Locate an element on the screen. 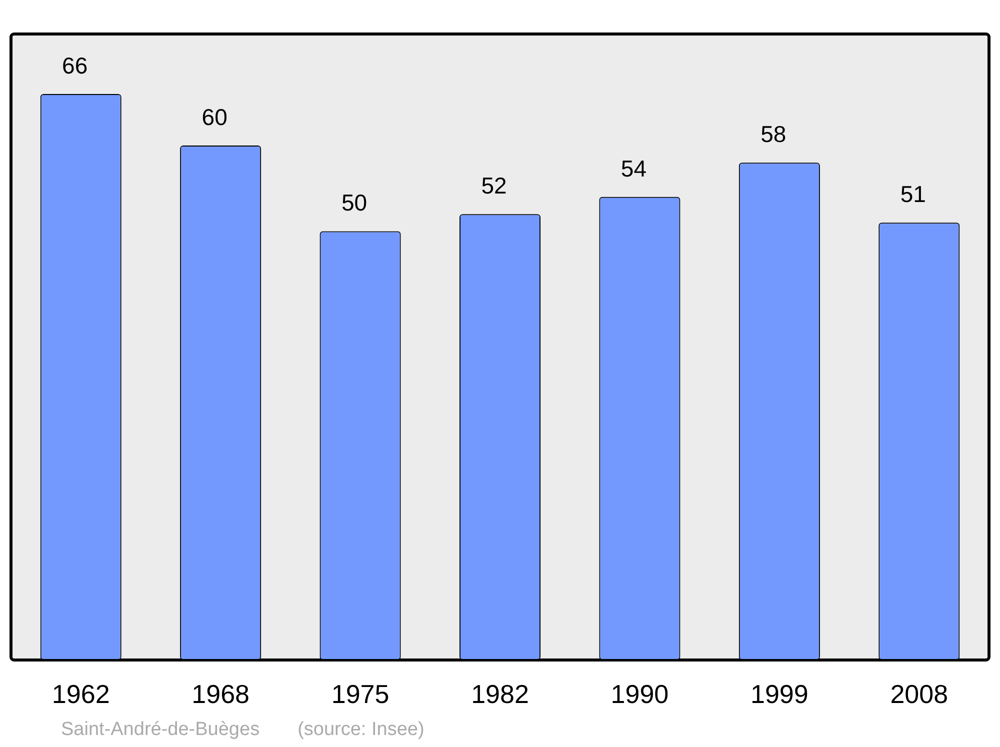 The width and height of the screenshot is (1000, 747). x-tick-label: 1975 is located at coordinates (360, 693).